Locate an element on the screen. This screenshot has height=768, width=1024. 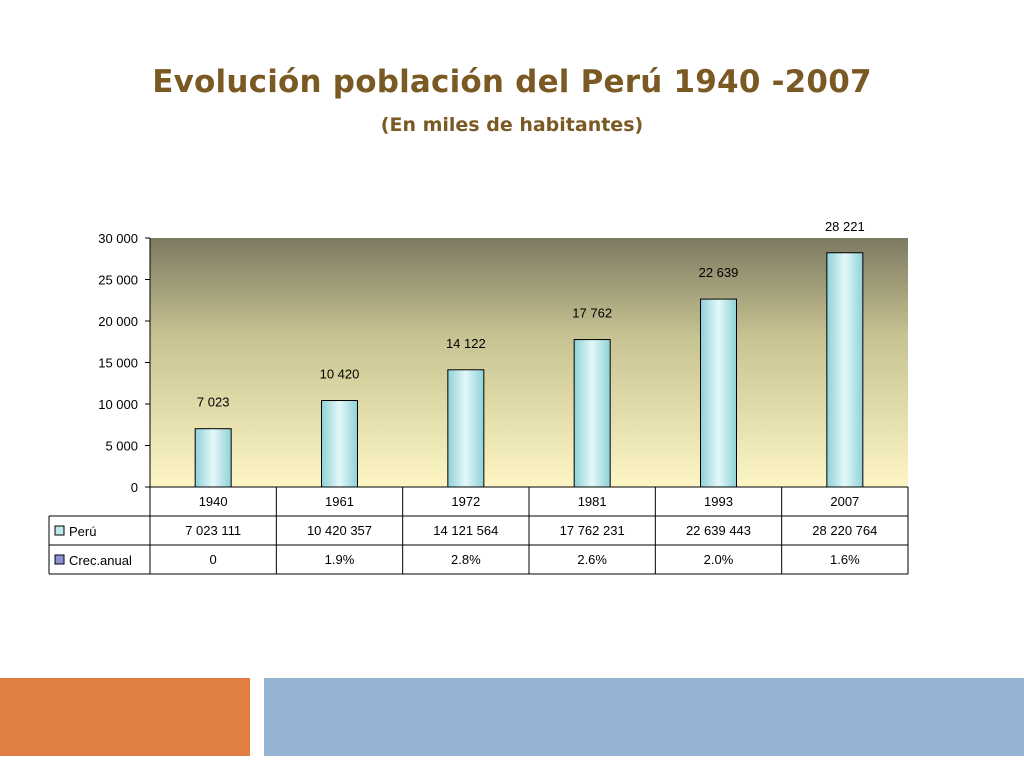
bar-1961 is located at coordinates (339, 444).